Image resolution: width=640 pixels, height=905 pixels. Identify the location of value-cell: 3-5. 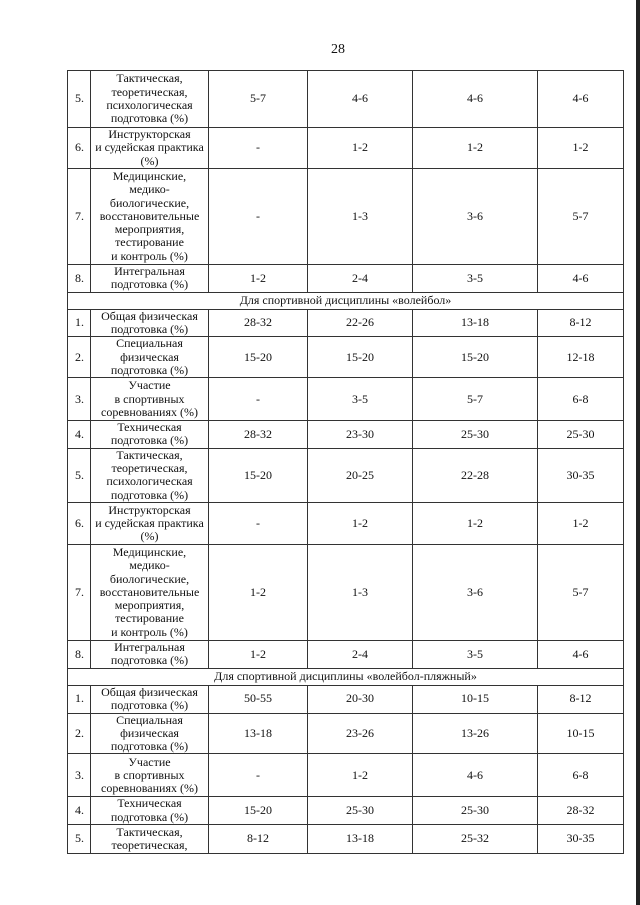
(360, 399).